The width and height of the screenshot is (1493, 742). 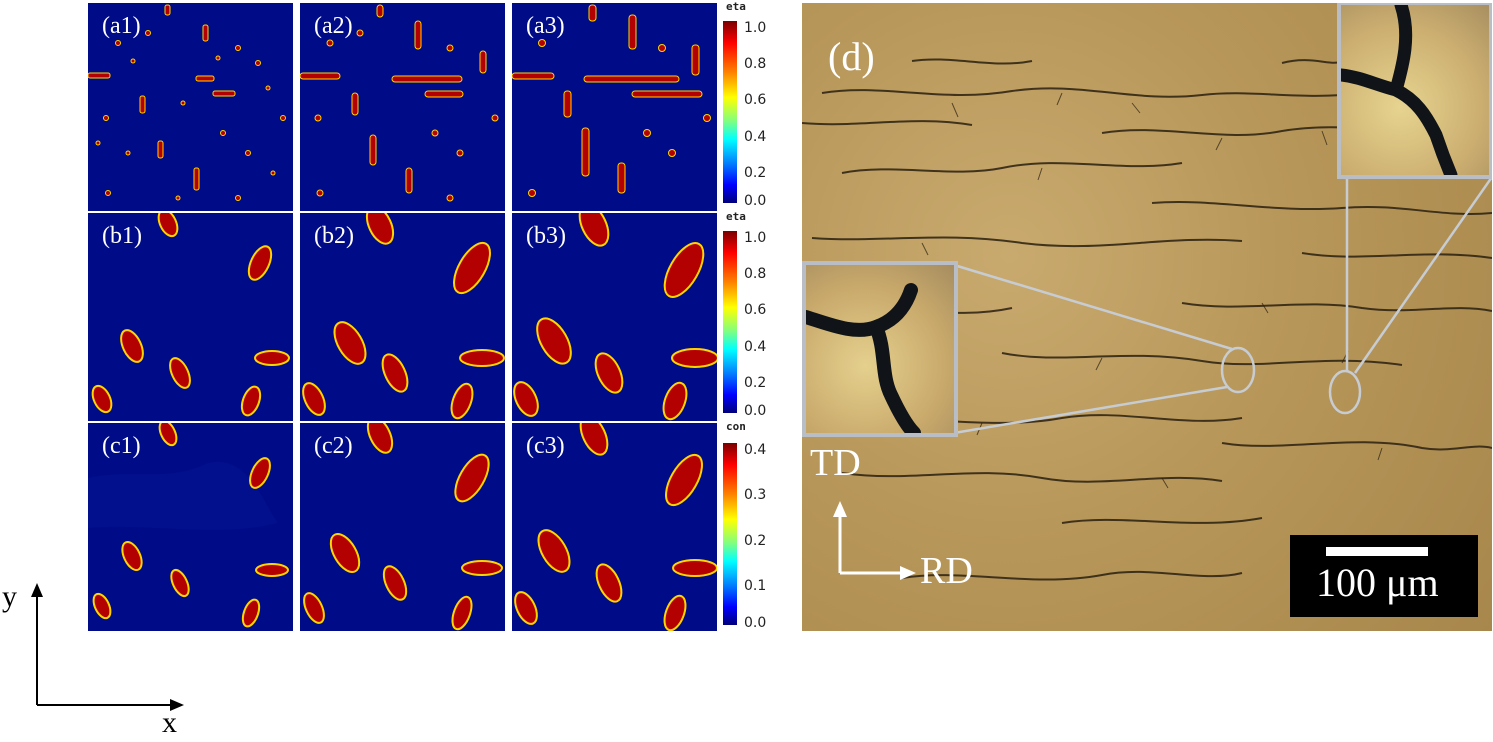 I want to click on panel-a1: (a1), so click(x=190, y=107).